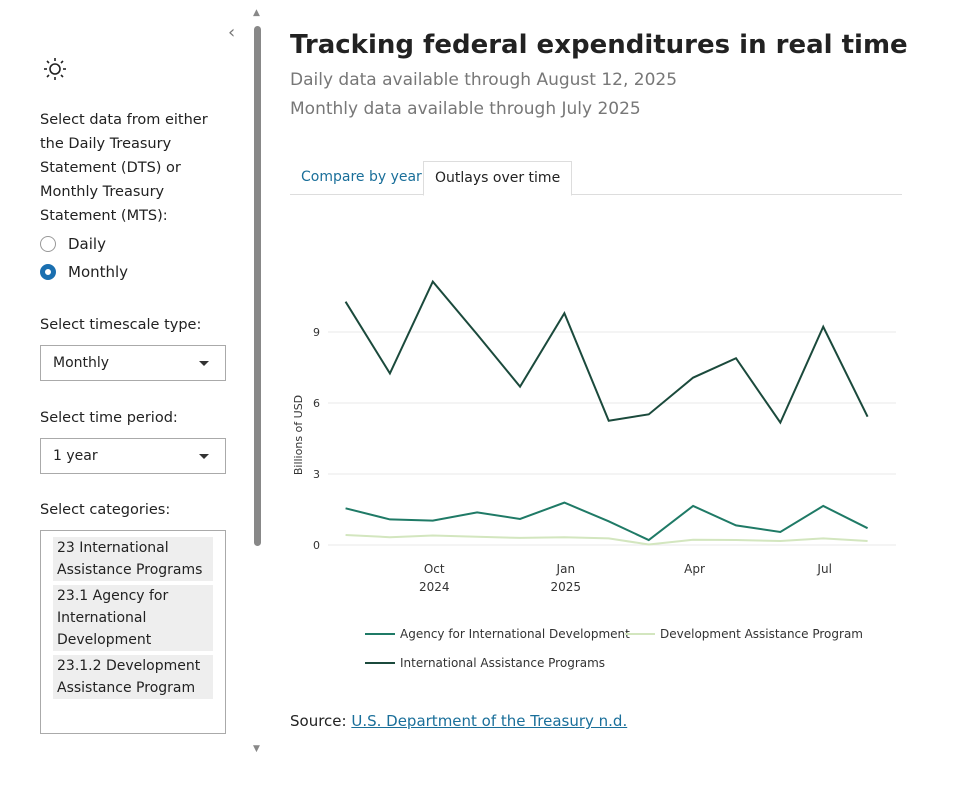 The width and height of the screenshot is (966, 793). Describe the element at coordinates (316, 403) in the screenshot. I see `y-tick-label: 6` at that location.